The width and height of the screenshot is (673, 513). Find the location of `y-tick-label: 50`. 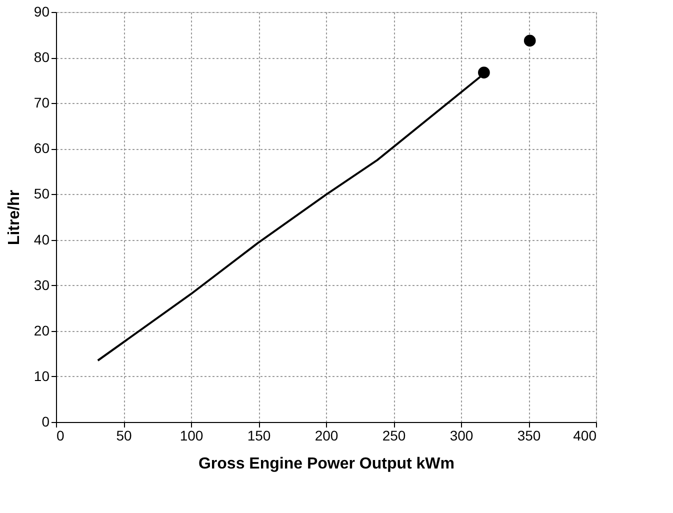

y-tick-label: 50 is located at coordinates (42, 194).